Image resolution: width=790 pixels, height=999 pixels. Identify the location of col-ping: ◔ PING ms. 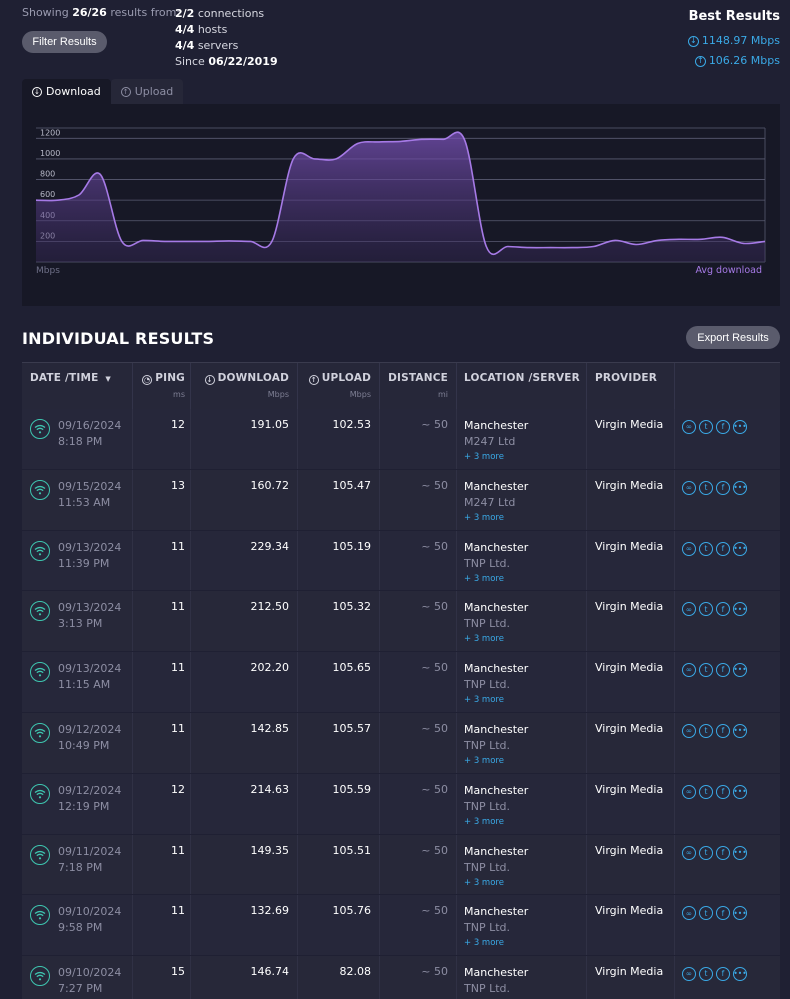
(162, 386).